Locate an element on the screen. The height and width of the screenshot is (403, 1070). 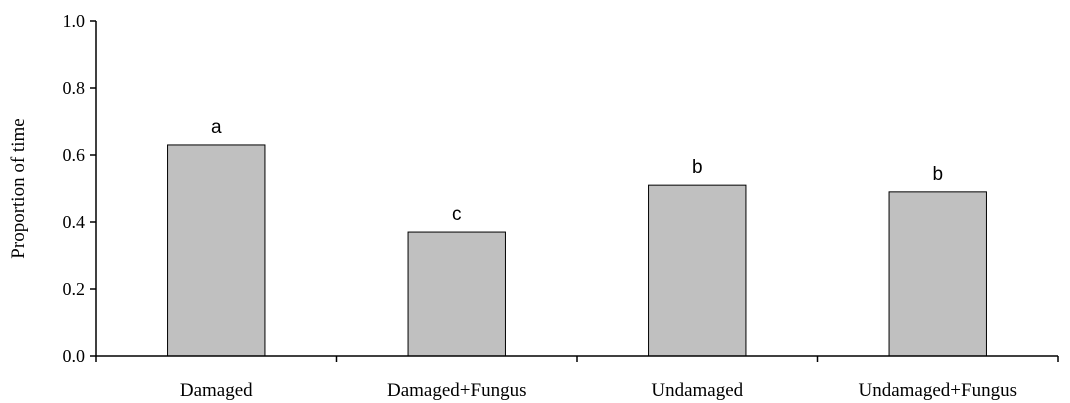
bar-undamaged-fungus is located at coordinates (937, 274).